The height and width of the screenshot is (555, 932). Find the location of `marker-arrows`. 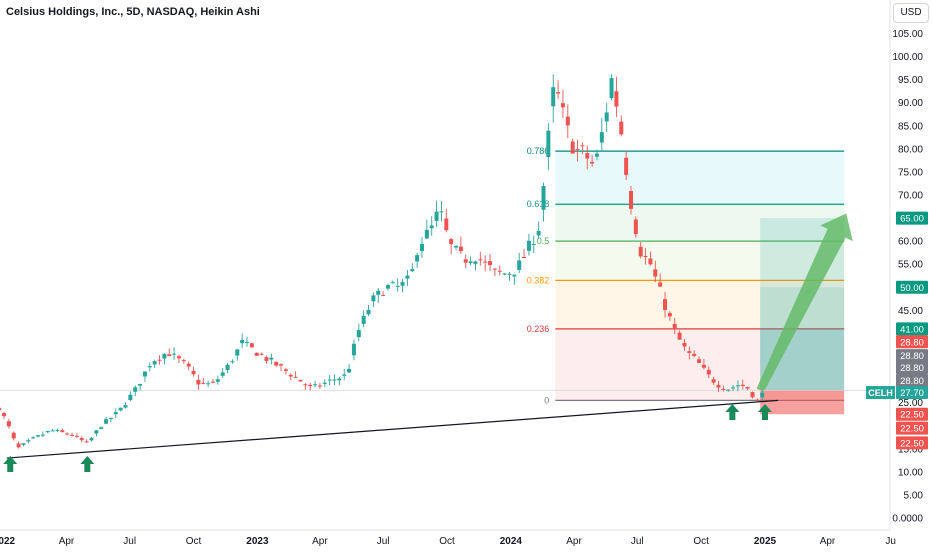

marker-arrows is located at coordinates (387, 438).